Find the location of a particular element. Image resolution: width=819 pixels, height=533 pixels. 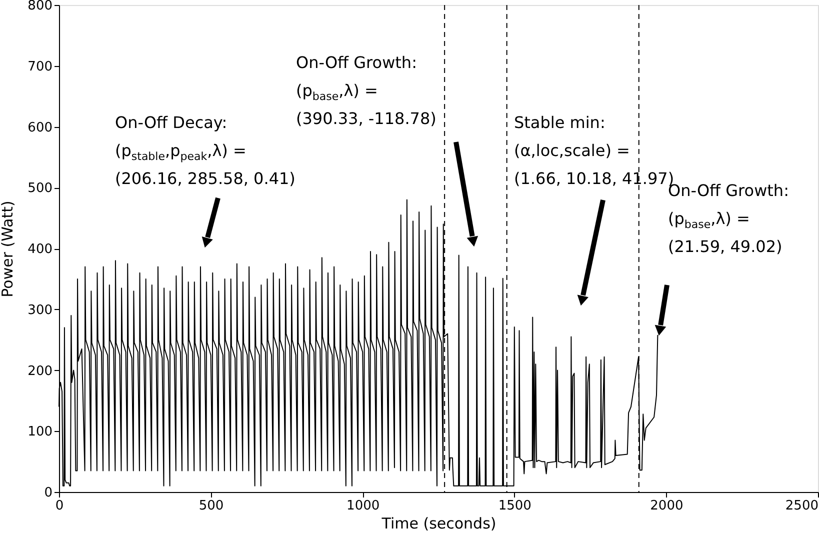

y-tick-label: 100 is located at coordinates (40, 432).